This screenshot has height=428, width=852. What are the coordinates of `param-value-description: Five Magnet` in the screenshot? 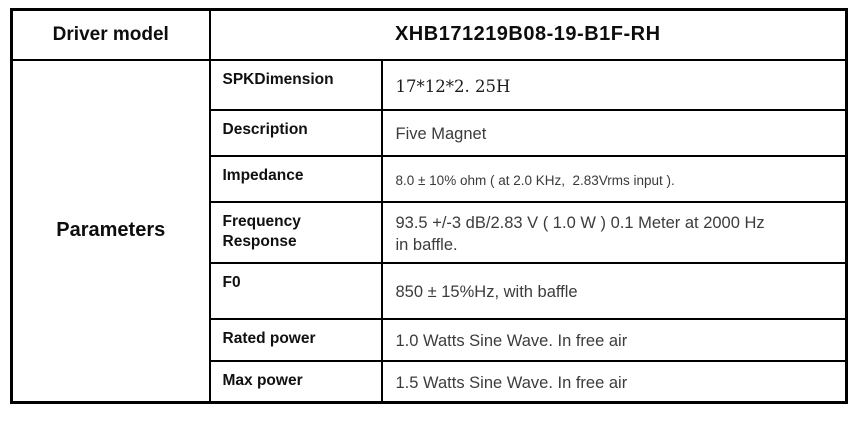 It's located at (614, 132).